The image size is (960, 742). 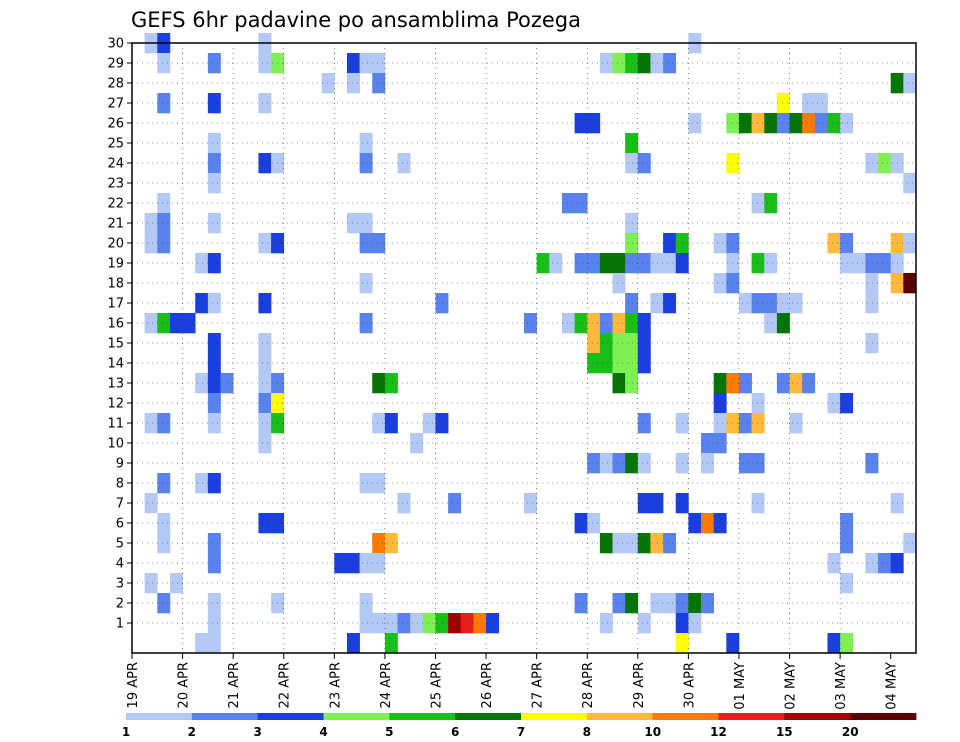 What do you see at coordinates (115, 44) in the screenshot?
I see `y-tick-label: 30` at bounding box center [115, 44].